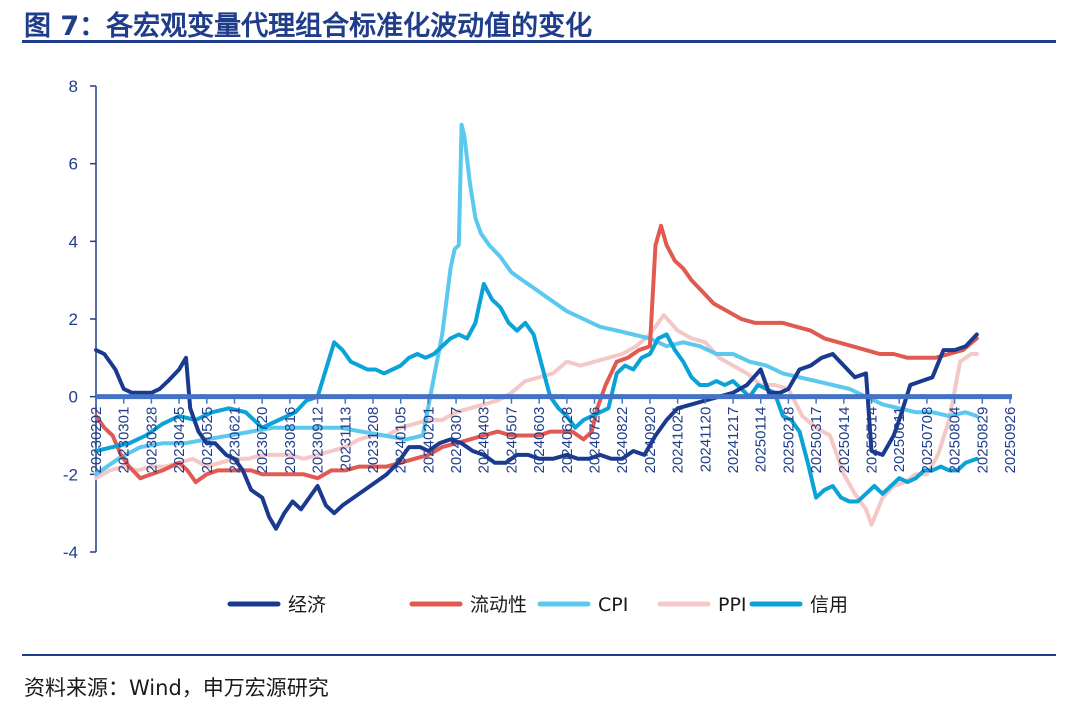 This screenshot has width=1080, height=706. What do you see at coordinates (982, 440) in the screenshot?
I see `x-tick-label: 20250829` at bounding box center [982, 440].